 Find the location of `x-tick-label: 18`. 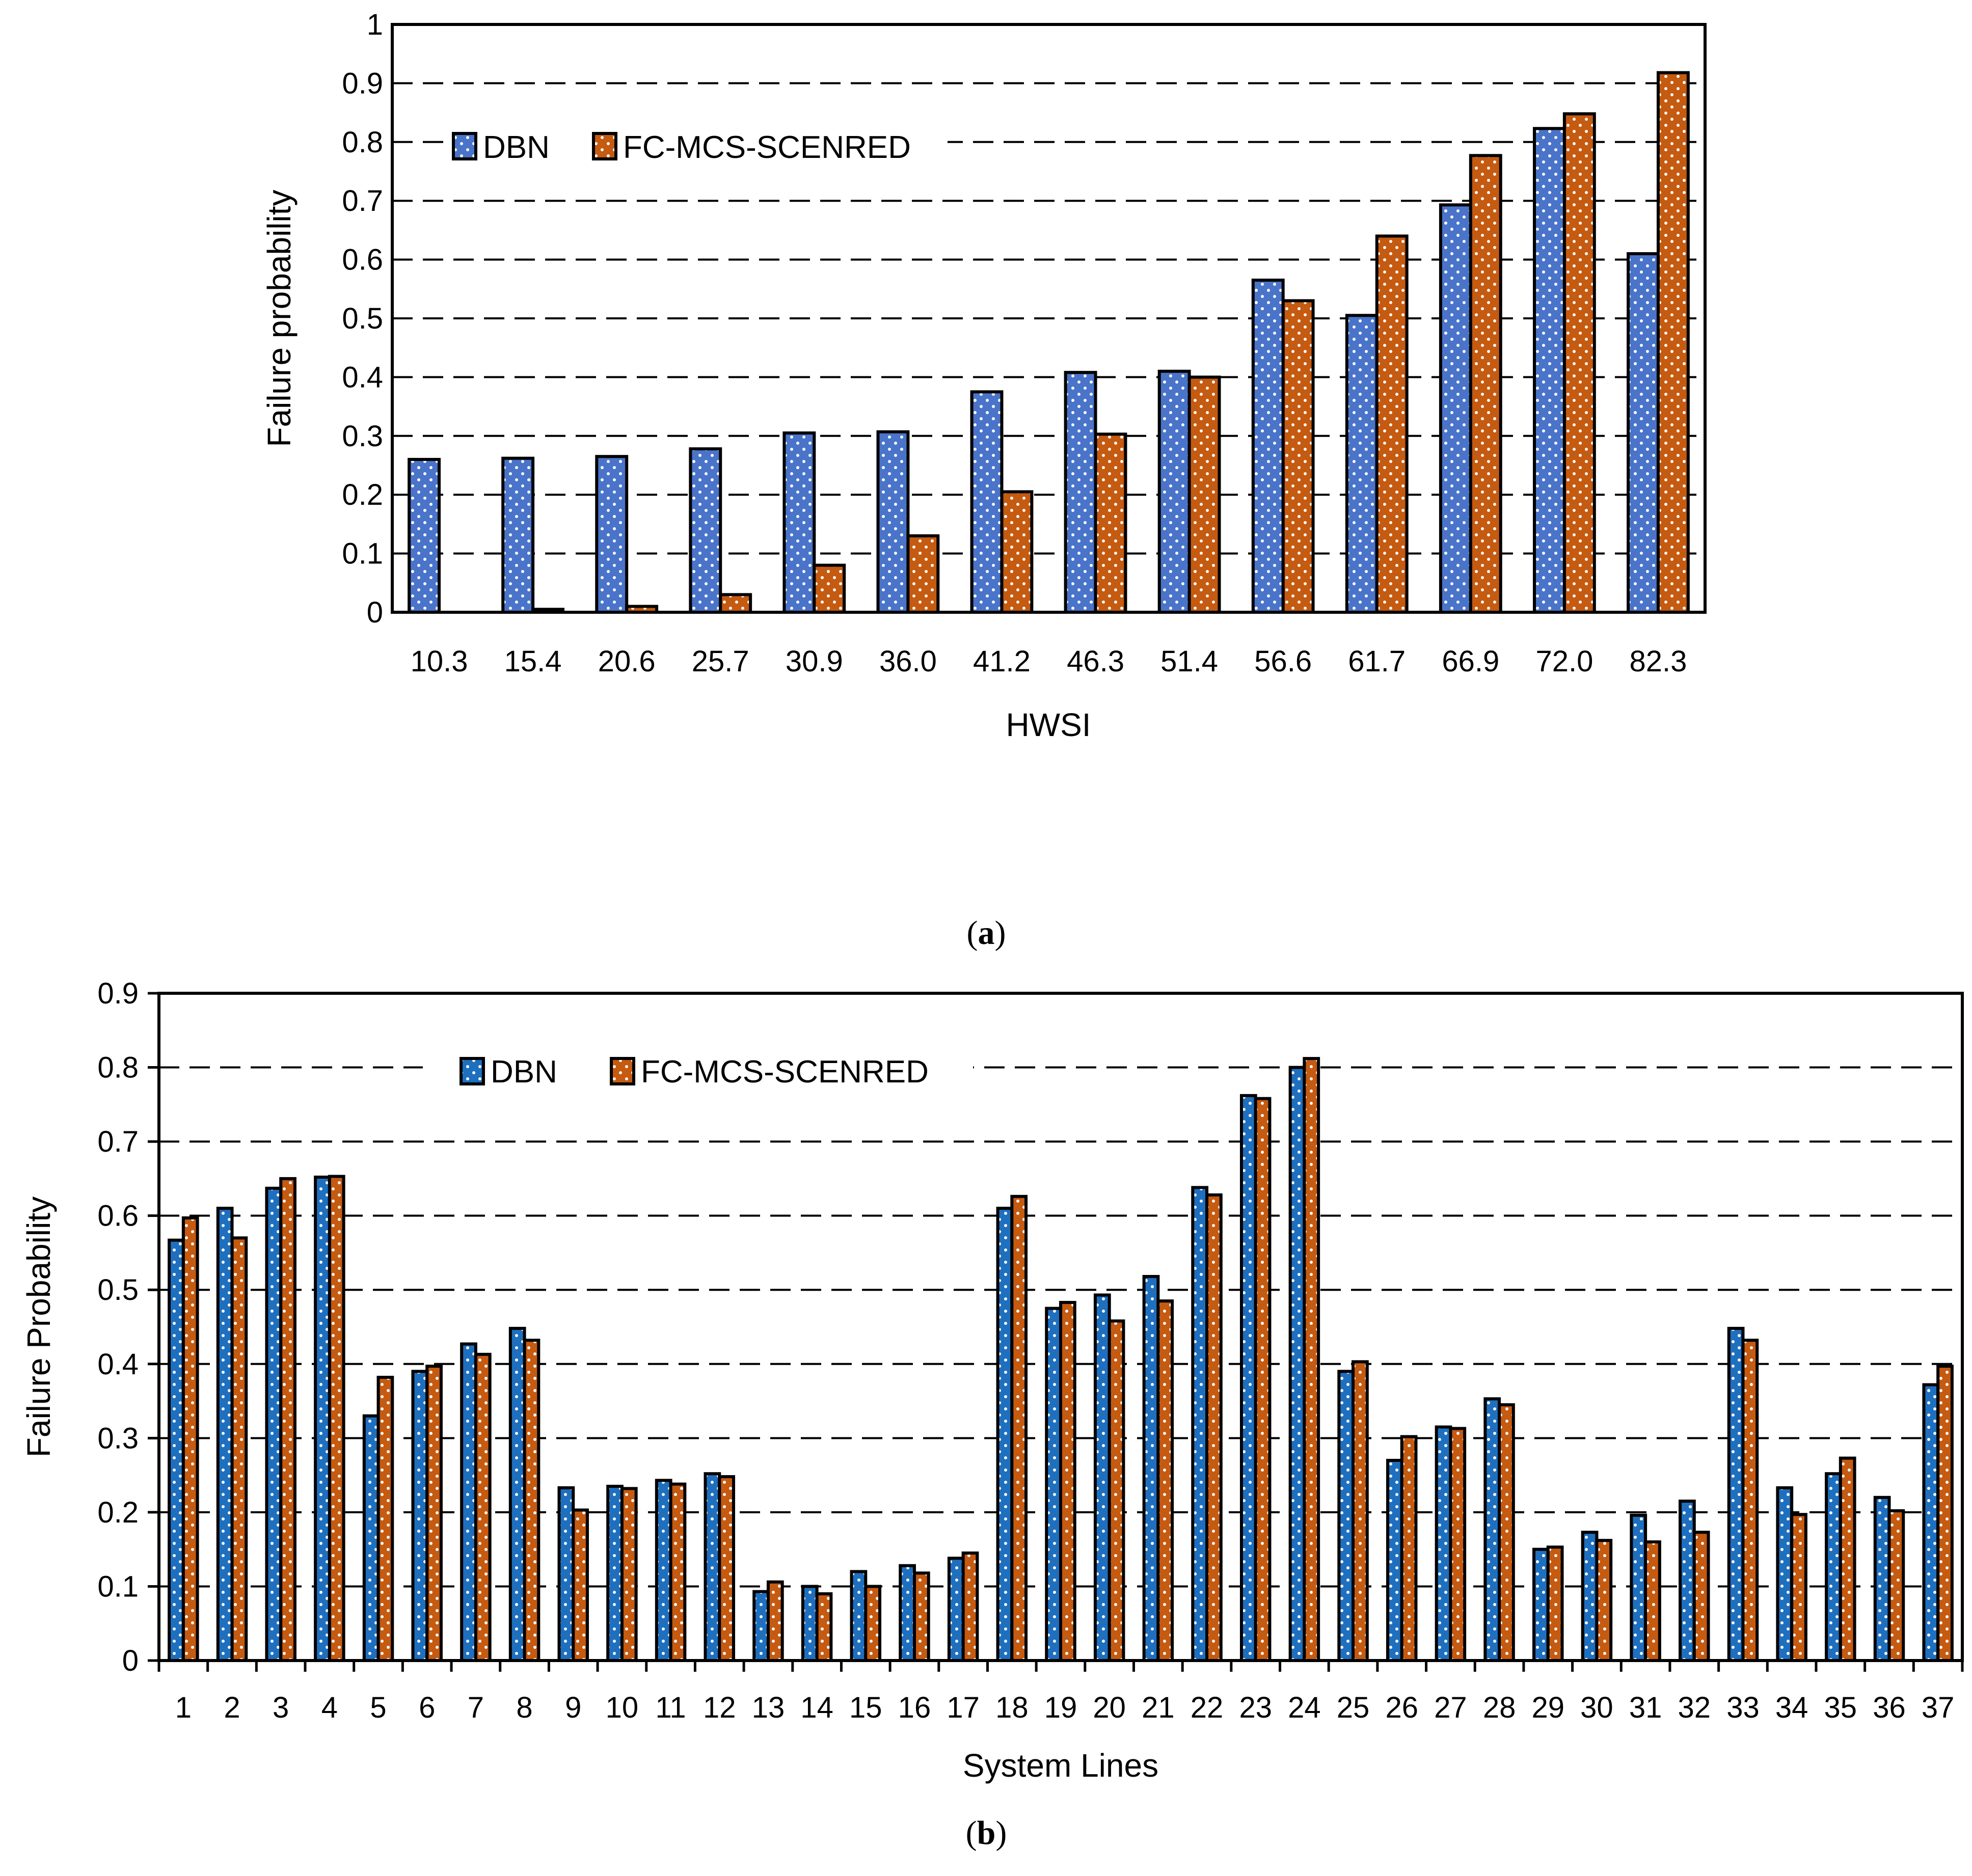

x-tick-label: 18 is located at coordinates (1012, 1708).